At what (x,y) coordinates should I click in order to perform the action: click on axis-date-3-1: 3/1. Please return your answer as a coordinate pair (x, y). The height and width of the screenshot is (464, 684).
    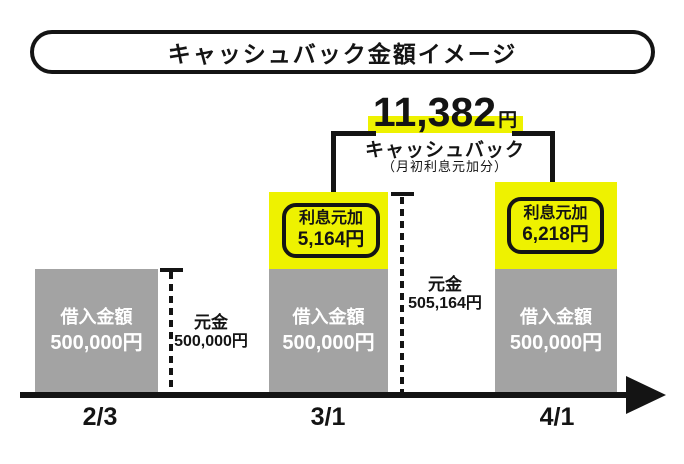
    Looking at the image, I should click on (328, 417).